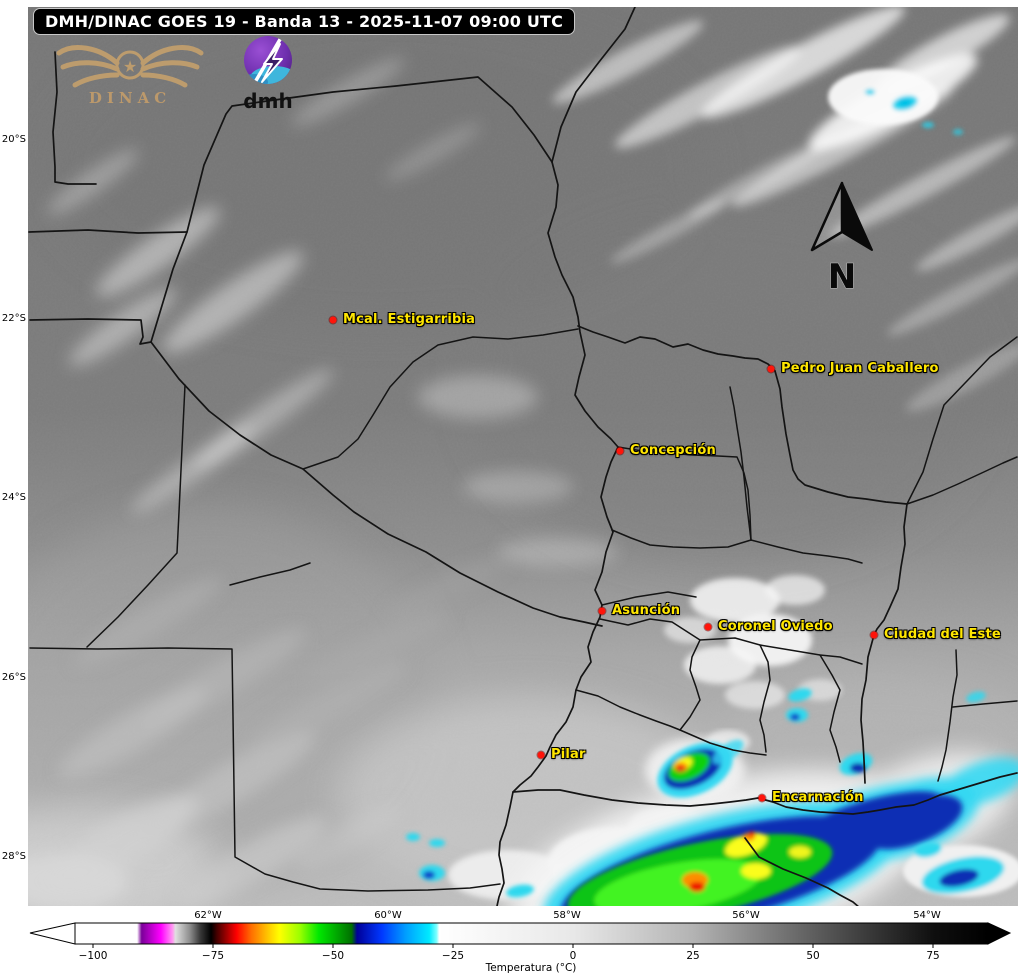  What do you see at coordinates (52, 933) in the screenshot?
I see `colorbar-left-arrow` at bounding box center [52, 933].